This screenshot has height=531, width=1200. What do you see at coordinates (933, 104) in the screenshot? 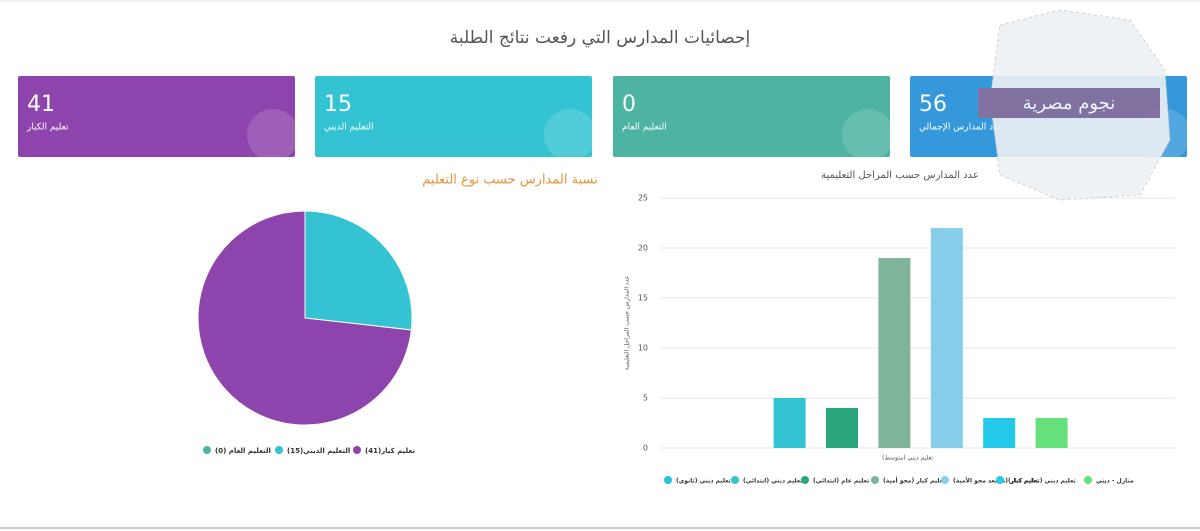
I see `card-value: 56` at bounding box center [933, 104].